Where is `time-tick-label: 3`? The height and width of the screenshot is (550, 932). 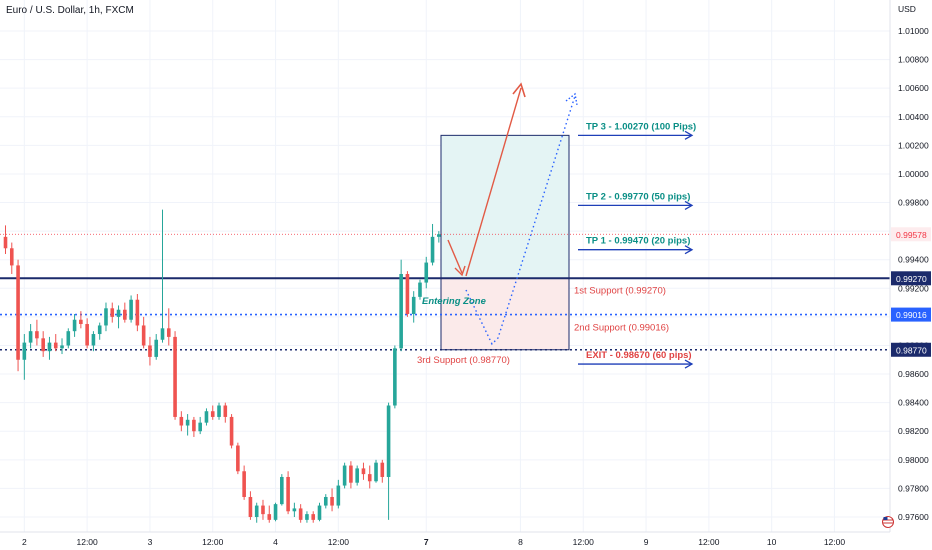
time-tick-label: 3 is located at coordinates (150, 542).